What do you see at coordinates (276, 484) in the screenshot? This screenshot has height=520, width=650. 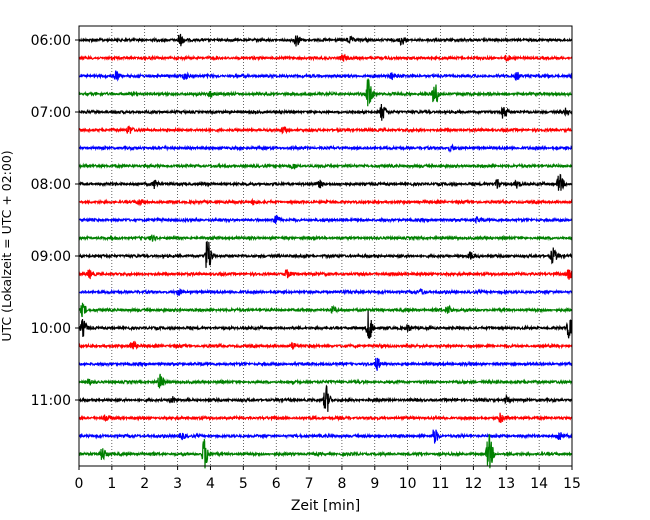 I see `x-tick-label: 6` at bounding box center [276, 484].